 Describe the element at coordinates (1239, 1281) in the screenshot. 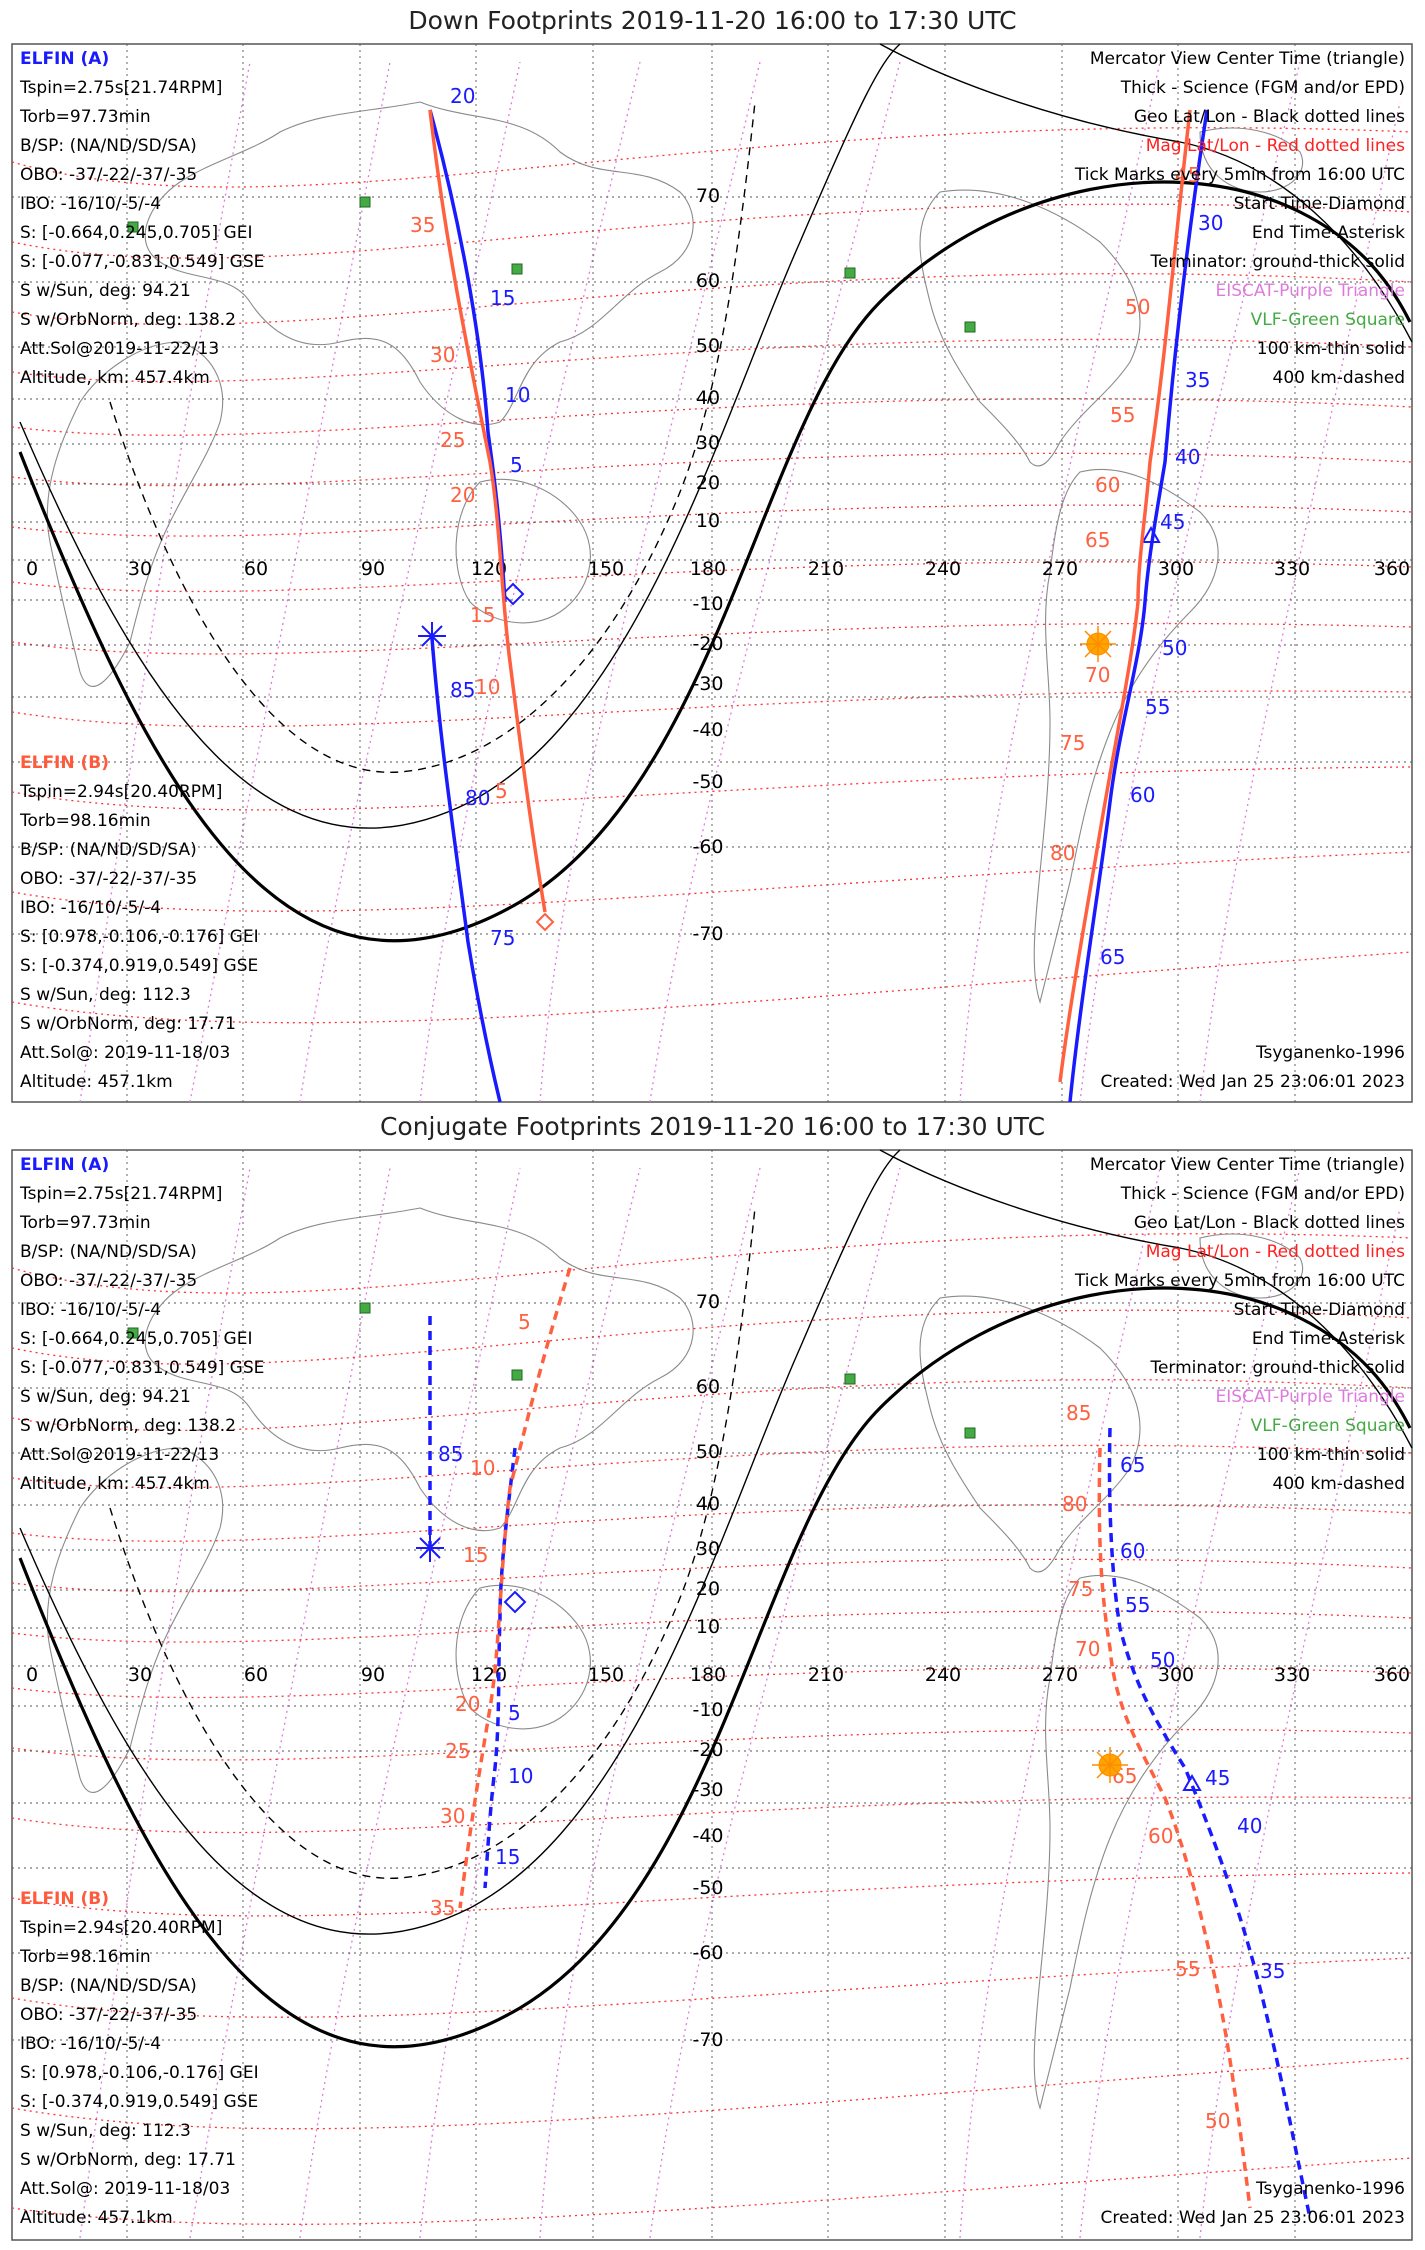

I see `svg-text:Tick Marks every 5min from 16:: Tick Marks every 5min from 16:00 UTC` at that location.